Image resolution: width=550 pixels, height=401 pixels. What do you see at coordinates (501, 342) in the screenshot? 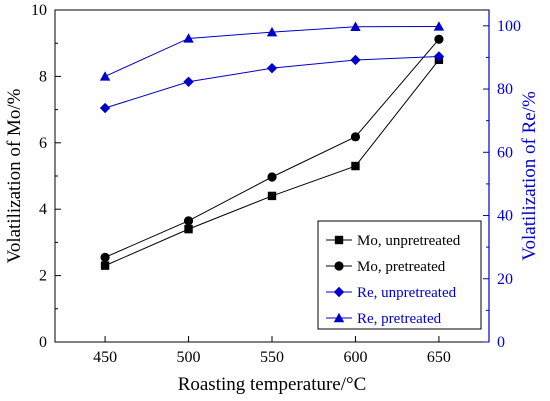
I see `y-right-tick-label: 0` at bounding box center [501, 342].